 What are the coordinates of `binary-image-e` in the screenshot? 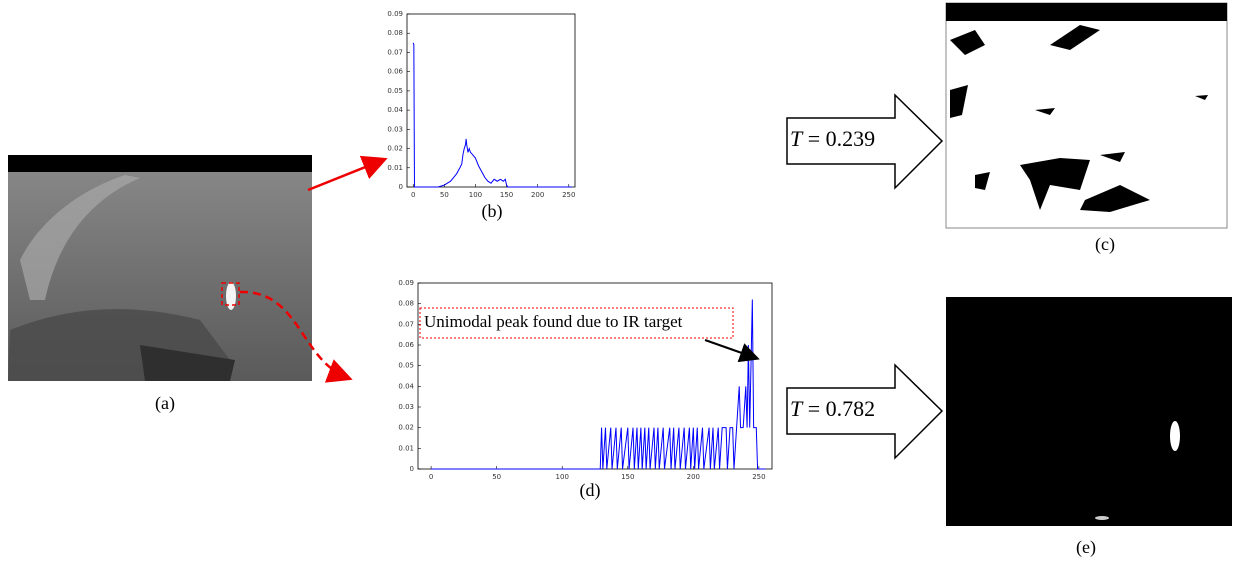 It's located at (1089, 411).